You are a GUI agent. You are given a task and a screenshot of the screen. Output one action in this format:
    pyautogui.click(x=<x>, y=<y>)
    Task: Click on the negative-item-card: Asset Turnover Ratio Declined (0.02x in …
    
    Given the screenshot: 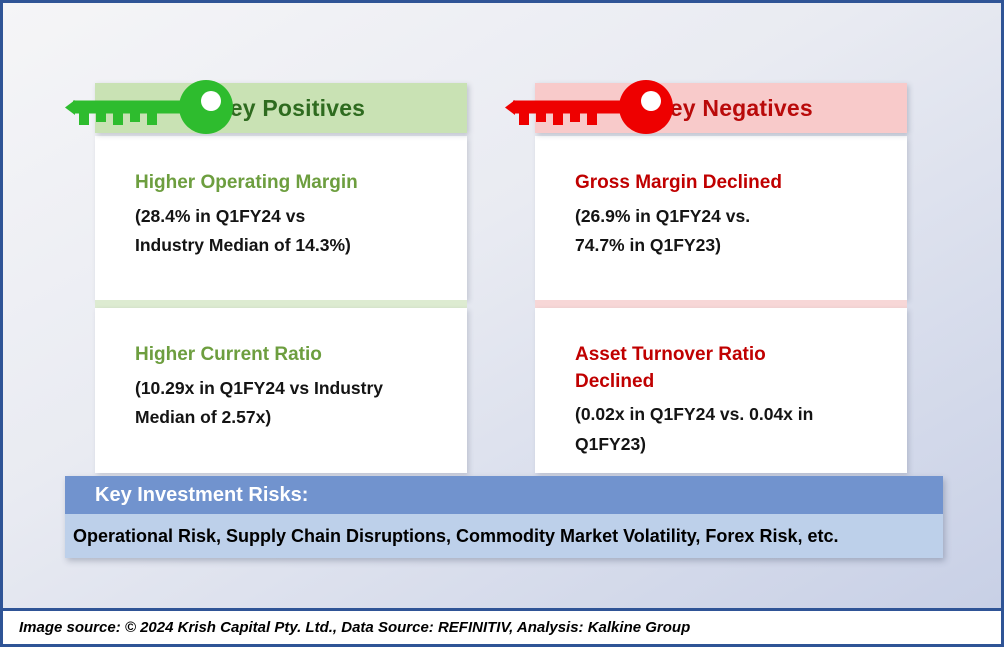 What is the action you would take?
    pyautogui.click(x=721, y=390)
    